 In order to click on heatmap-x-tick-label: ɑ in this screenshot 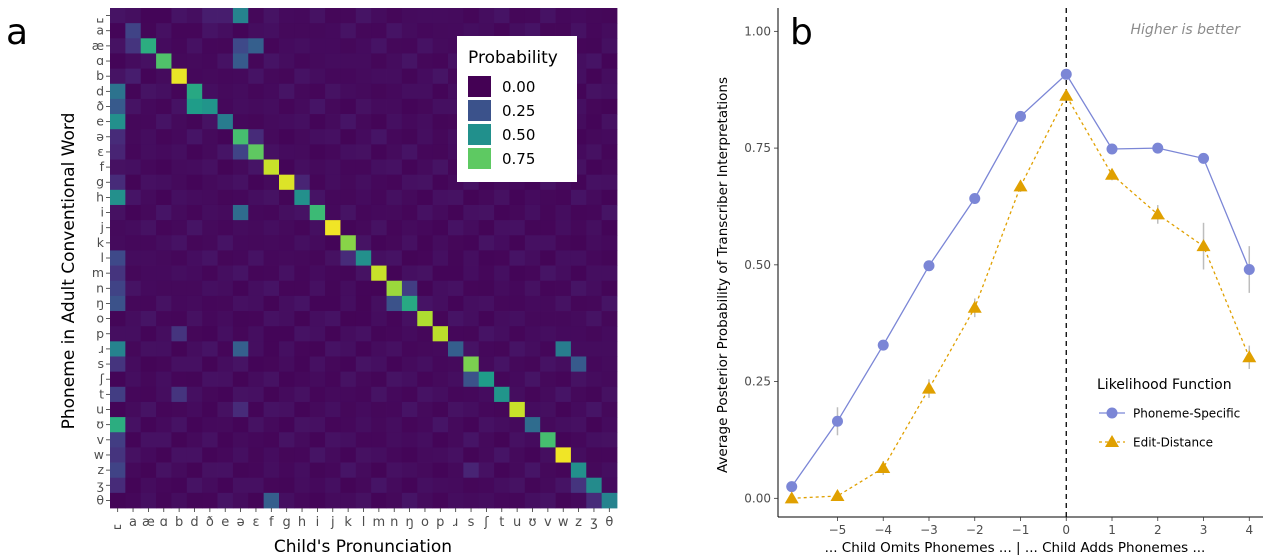, I will do `click(164, 522)`.